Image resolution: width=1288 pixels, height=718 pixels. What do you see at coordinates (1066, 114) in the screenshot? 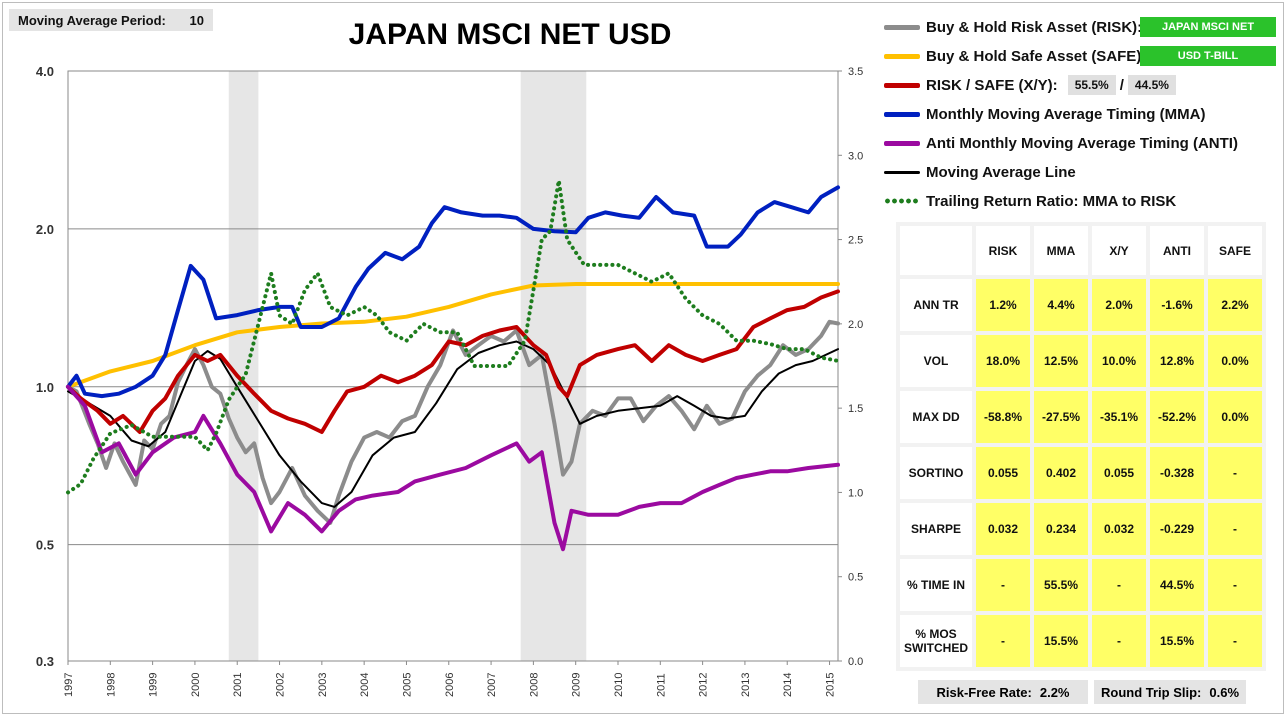
I see `legend-mma-label: Monthly Moving Average Timing (MMA)` at bounding box center [1066, 114].